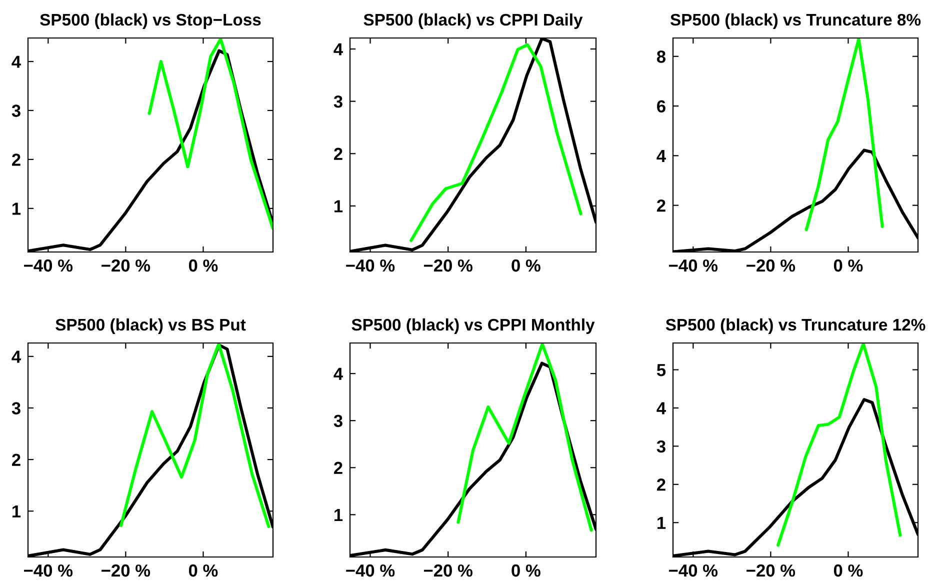 This screenshot has height=584, width=950. Describe the element at coordinates (661, 106) in the screenshot. I see `y-tick-label: 6` at that location.